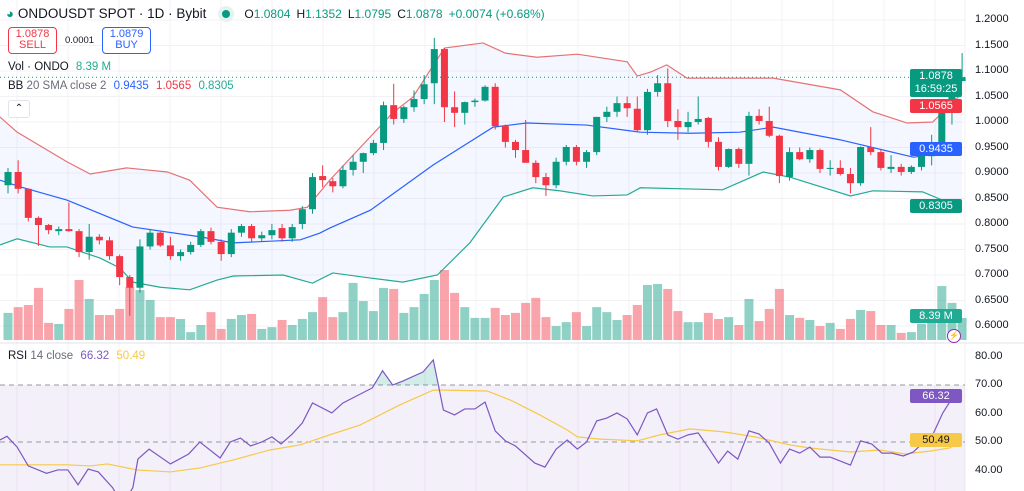  I want to click on volume-label: Vol · ONDO, so click(38, 67).